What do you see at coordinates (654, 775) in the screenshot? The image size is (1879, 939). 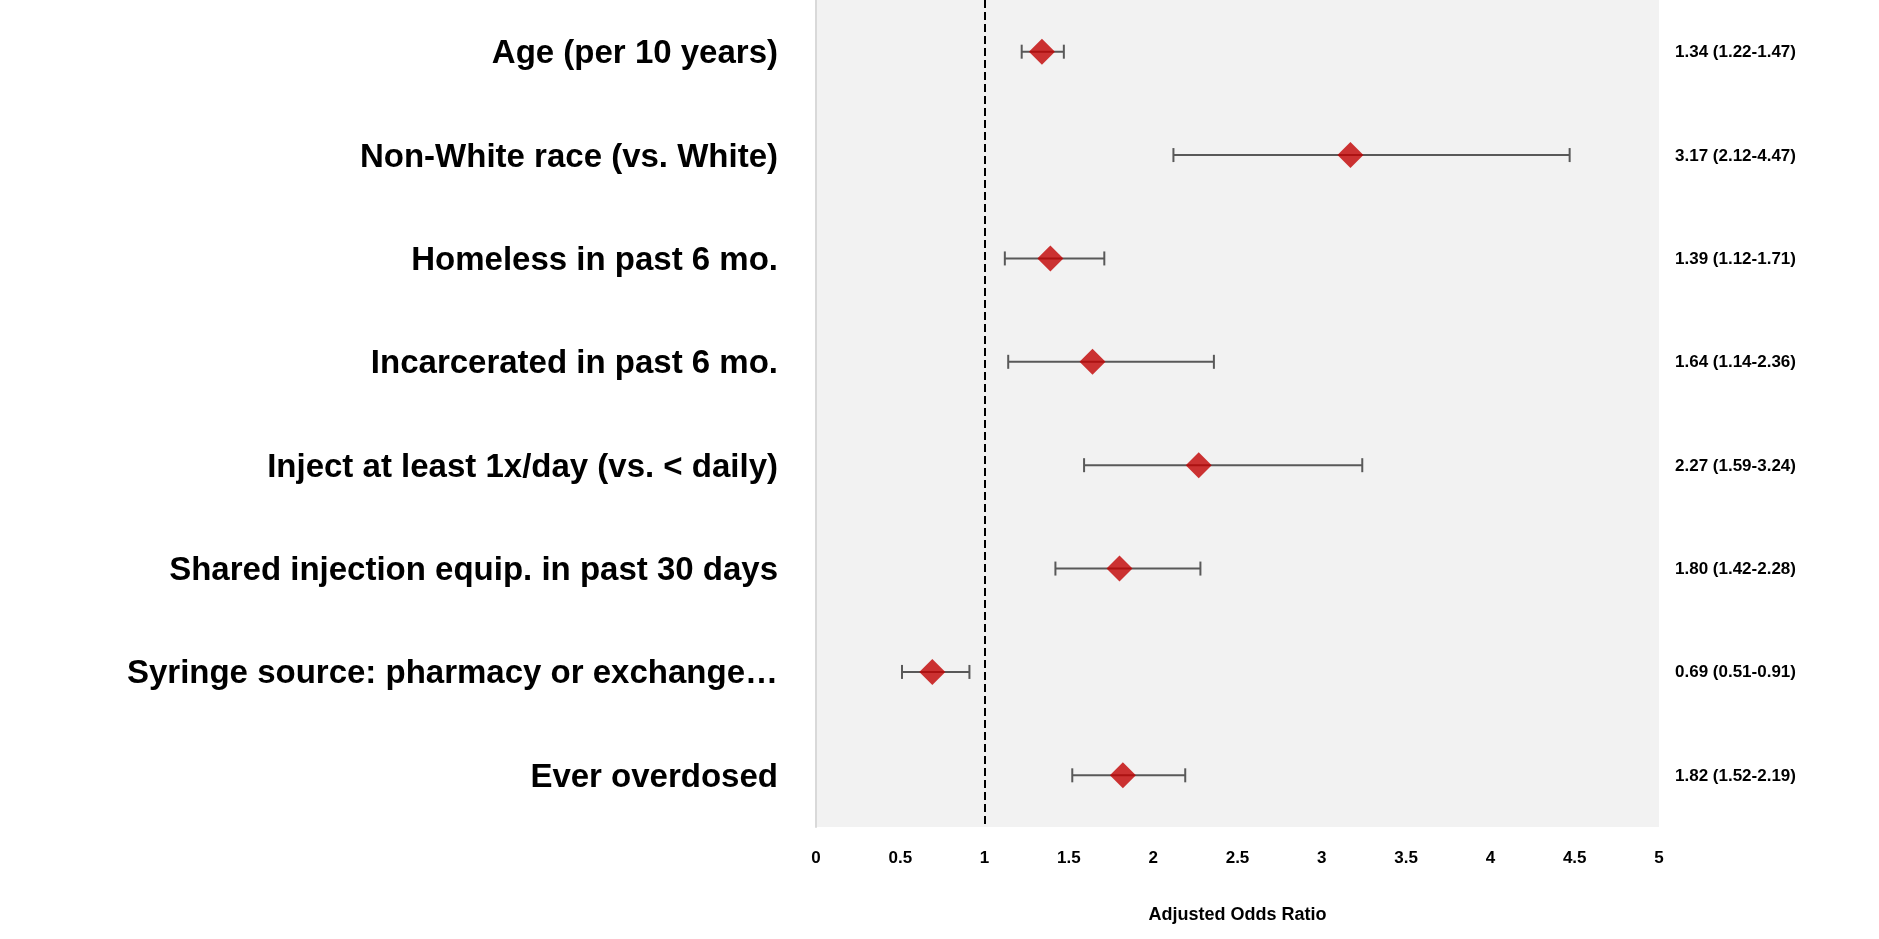 I see `y-tick-label: Ever overdosed` at bounding box center [654, 775].